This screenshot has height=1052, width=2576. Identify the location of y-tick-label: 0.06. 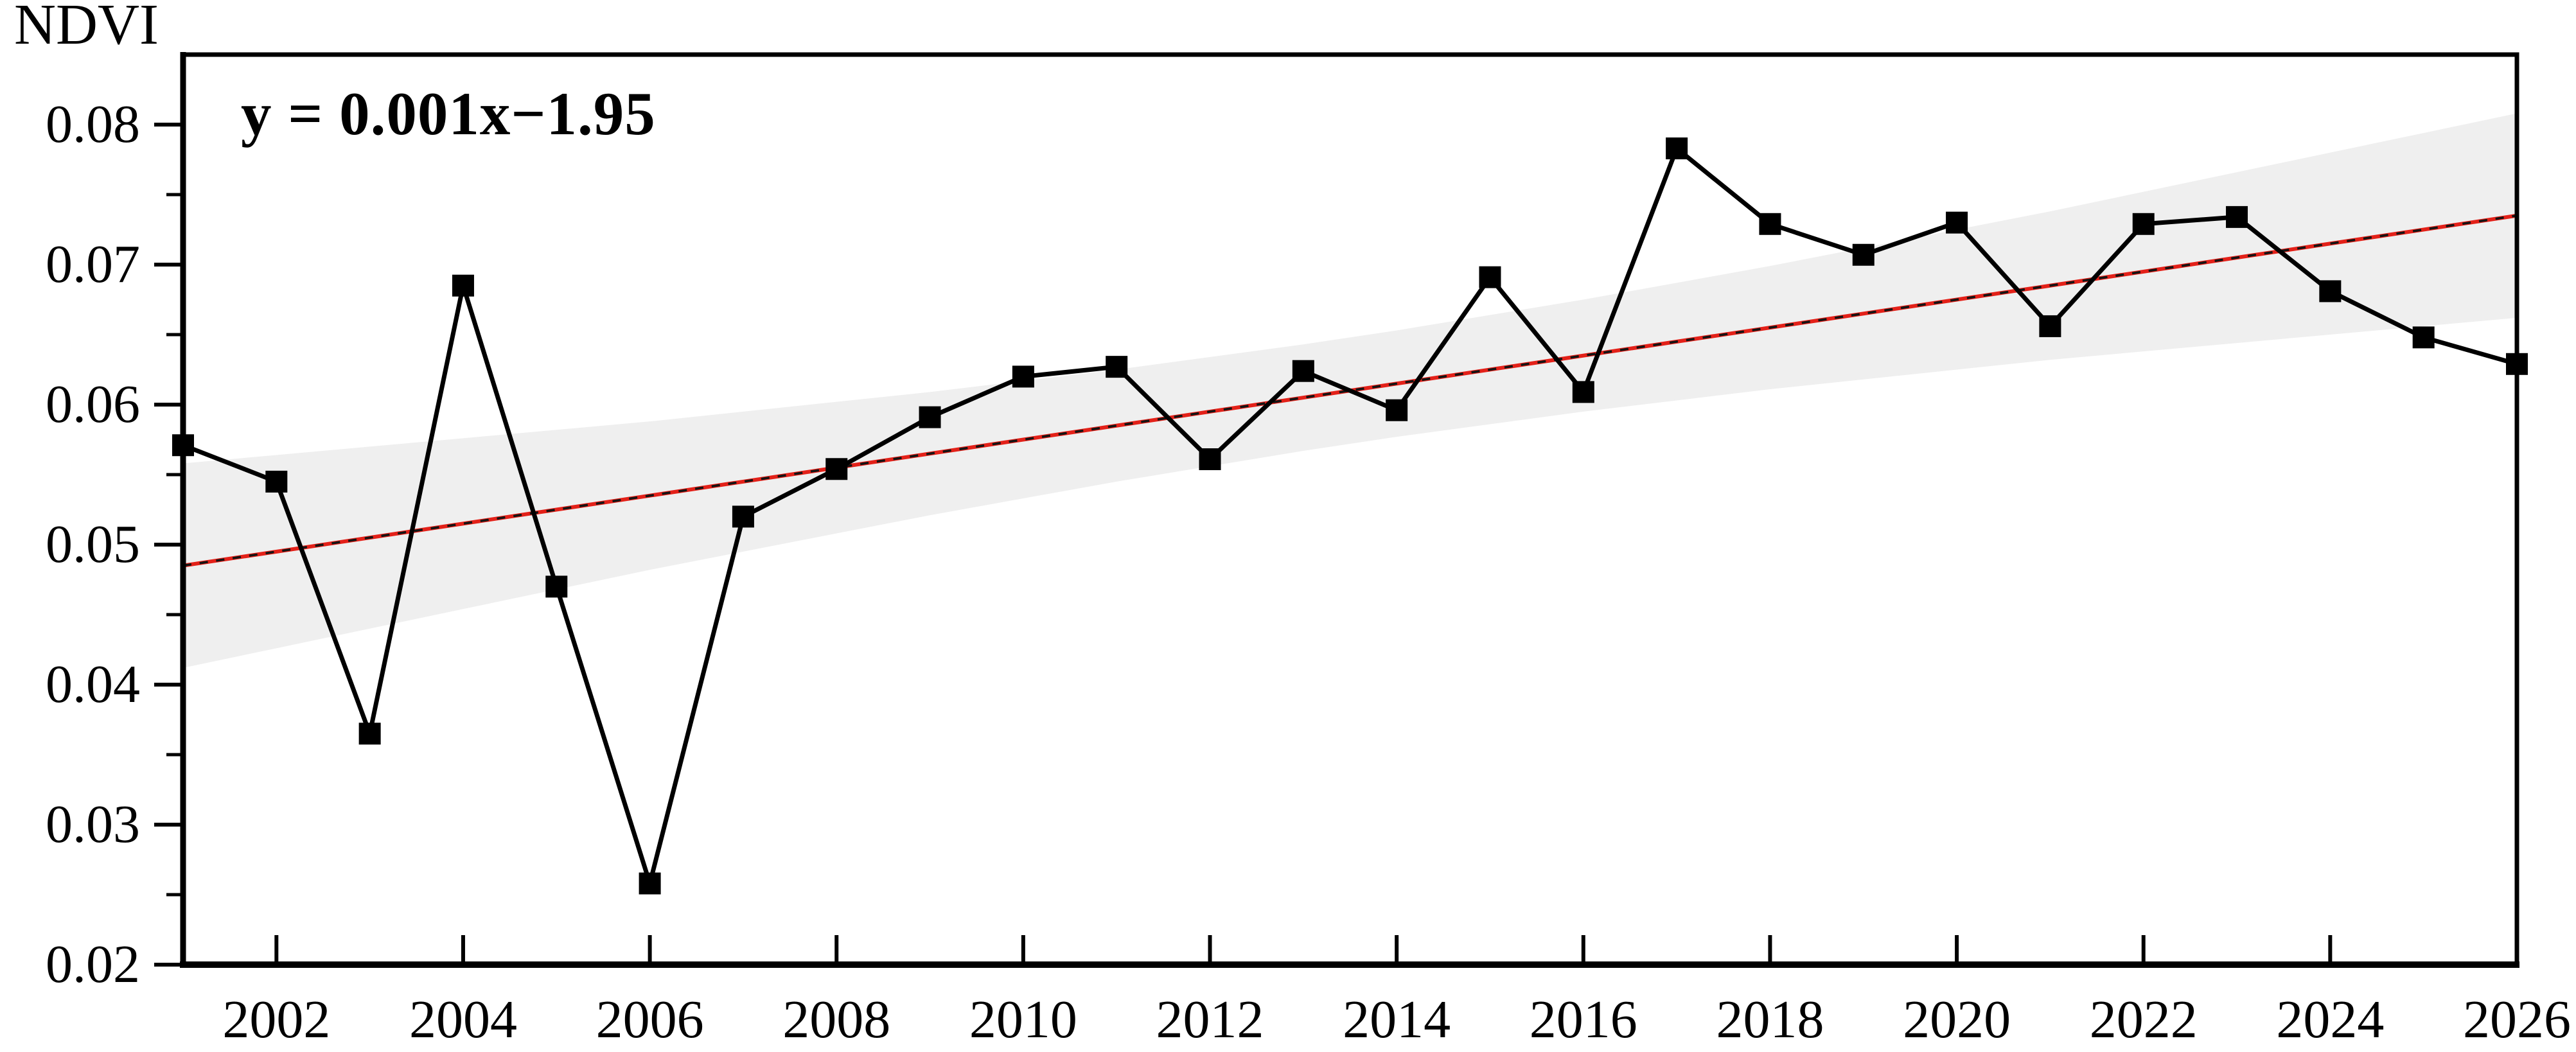
(93, 404).